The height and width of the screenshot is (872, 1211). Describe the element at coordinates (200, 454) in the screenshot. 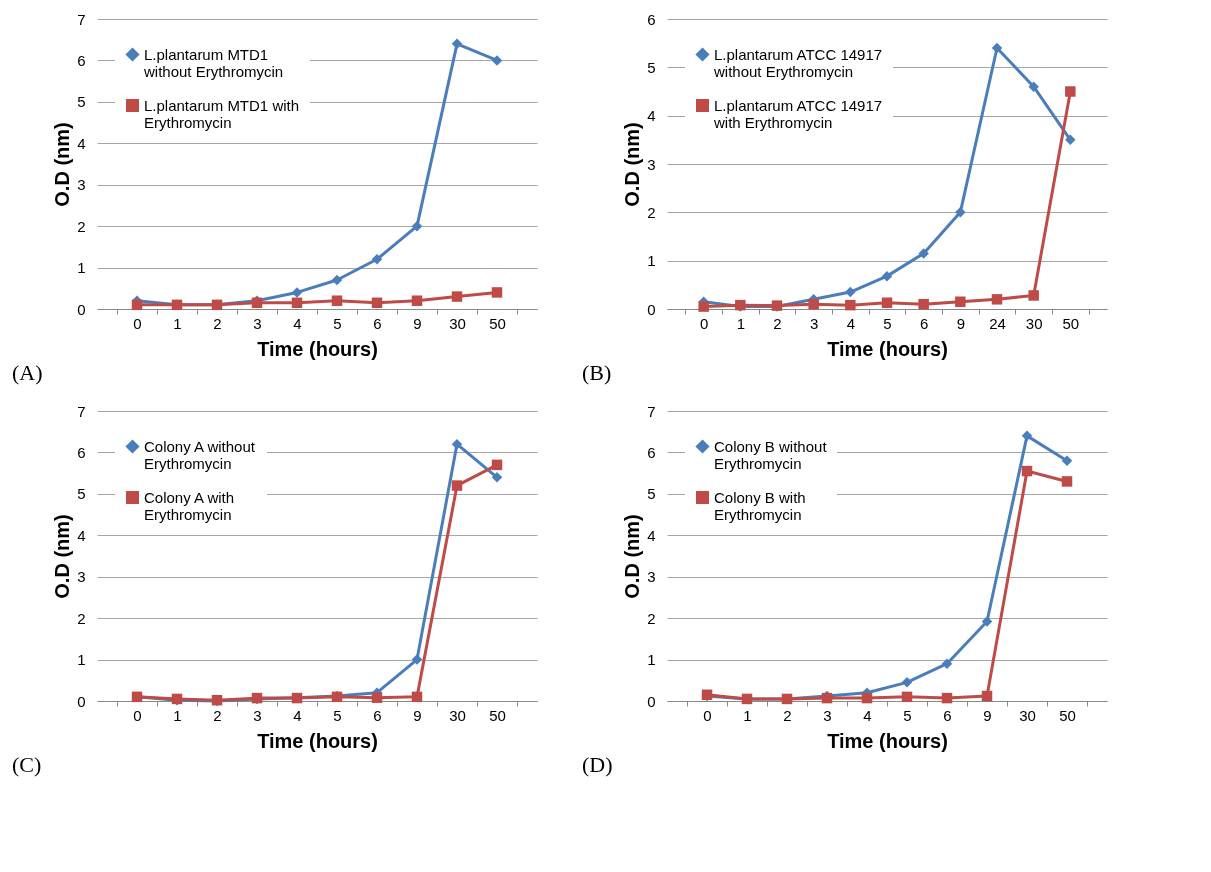

I see `legend-label: Colony A without Erythromycin` at that location.